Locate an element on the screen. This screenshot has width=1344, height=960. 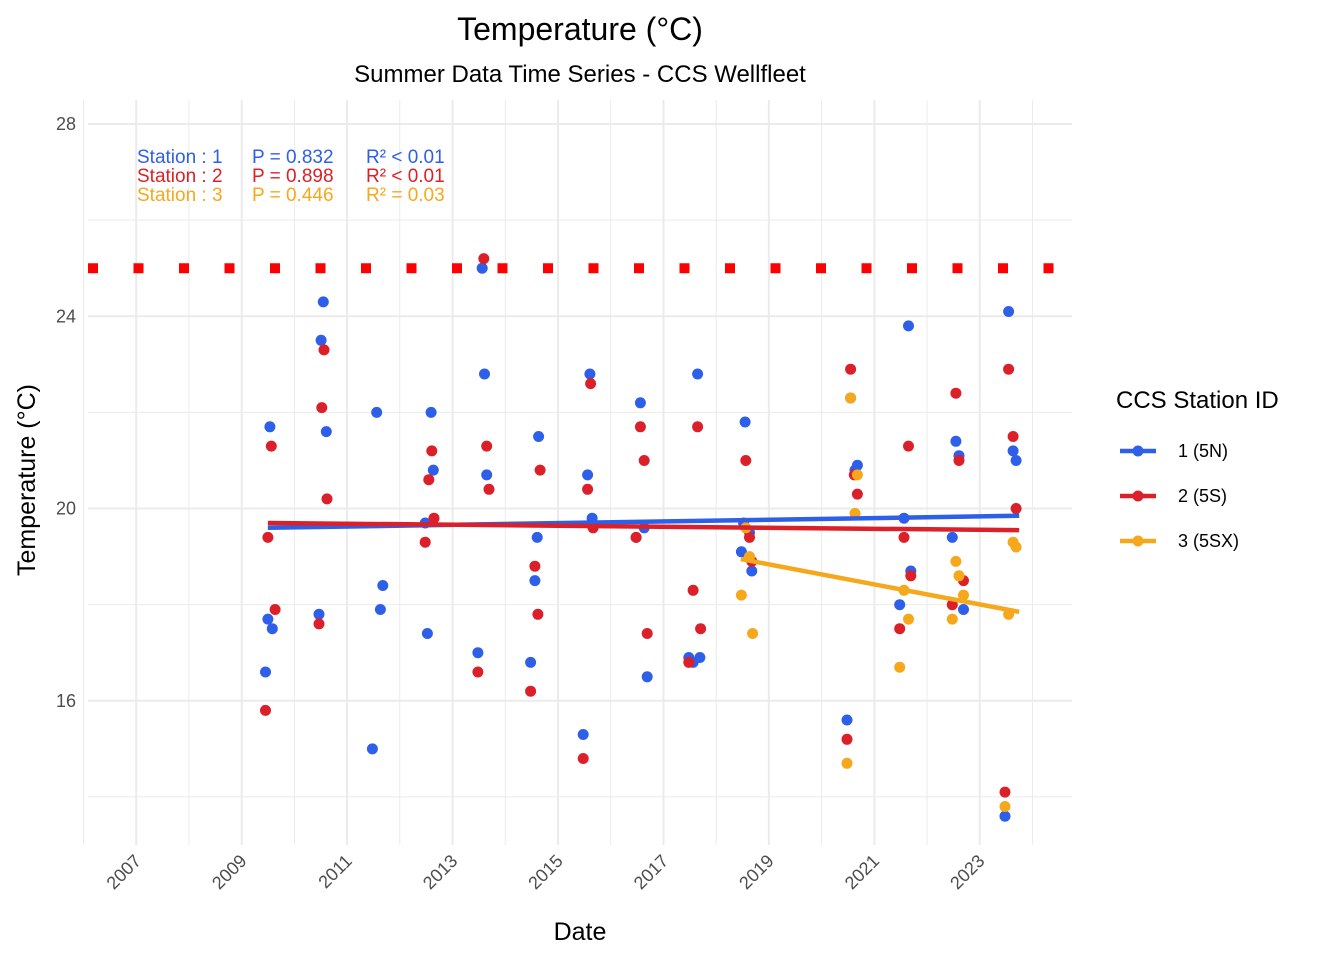
legend: CCS Station ID 1 (5N) 2 (5S) 3 (5SX) is located at coordinates (1197, 469).